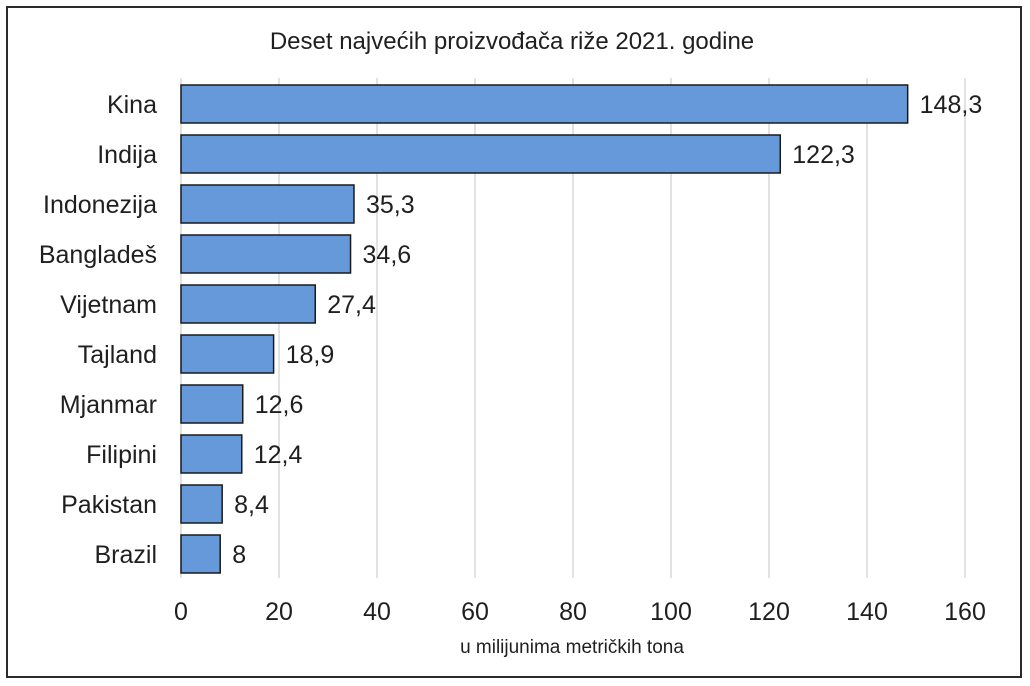 This screenshot has width=1030, height=686. What do you see at coordinates (387, 255) in the screenshot?
I see `value-label: 34,6` at bounding box center [387, 255].